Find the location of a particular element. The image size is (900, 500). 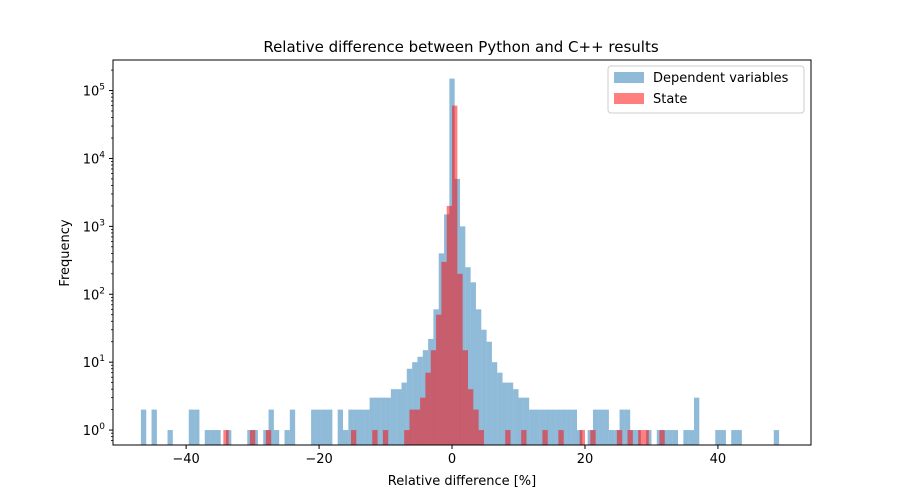

legend: Dependent variables State is located at coordinates (706, 89).